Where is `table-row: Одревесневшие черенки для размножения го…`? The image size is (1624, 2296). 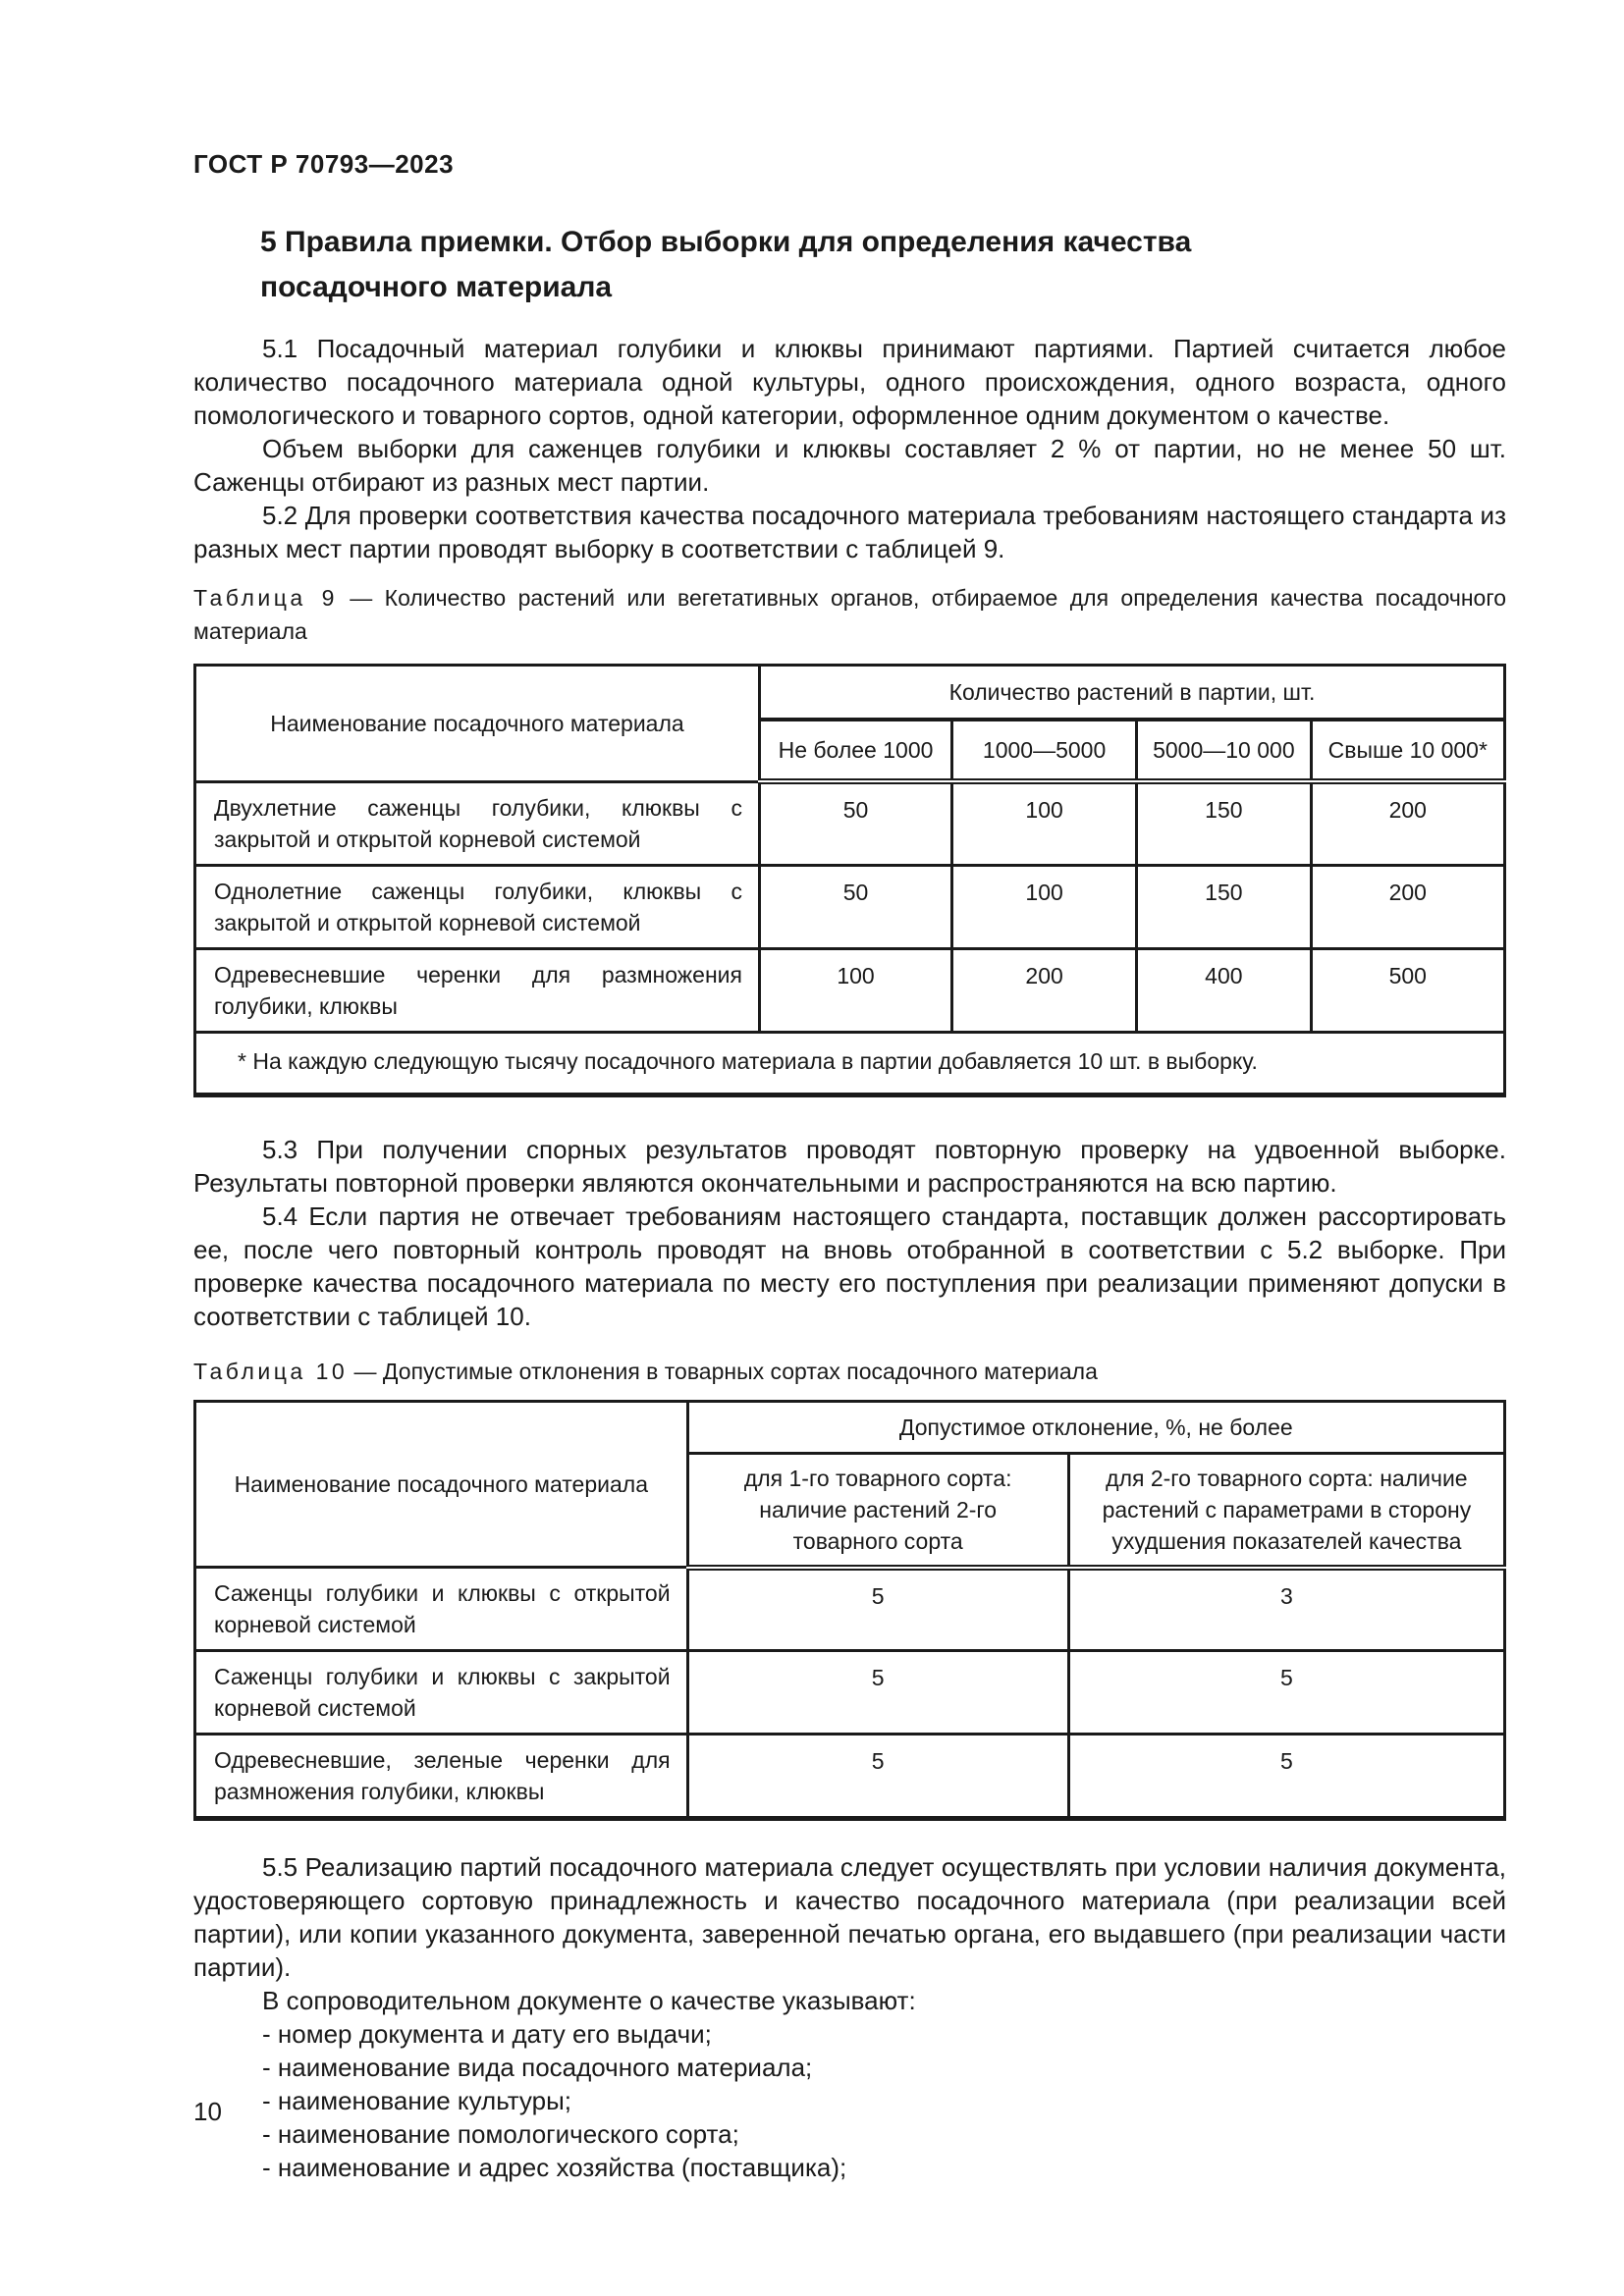
table-row: Одревесневшие черенки для размножения го… is located at coordinates (850, 990).